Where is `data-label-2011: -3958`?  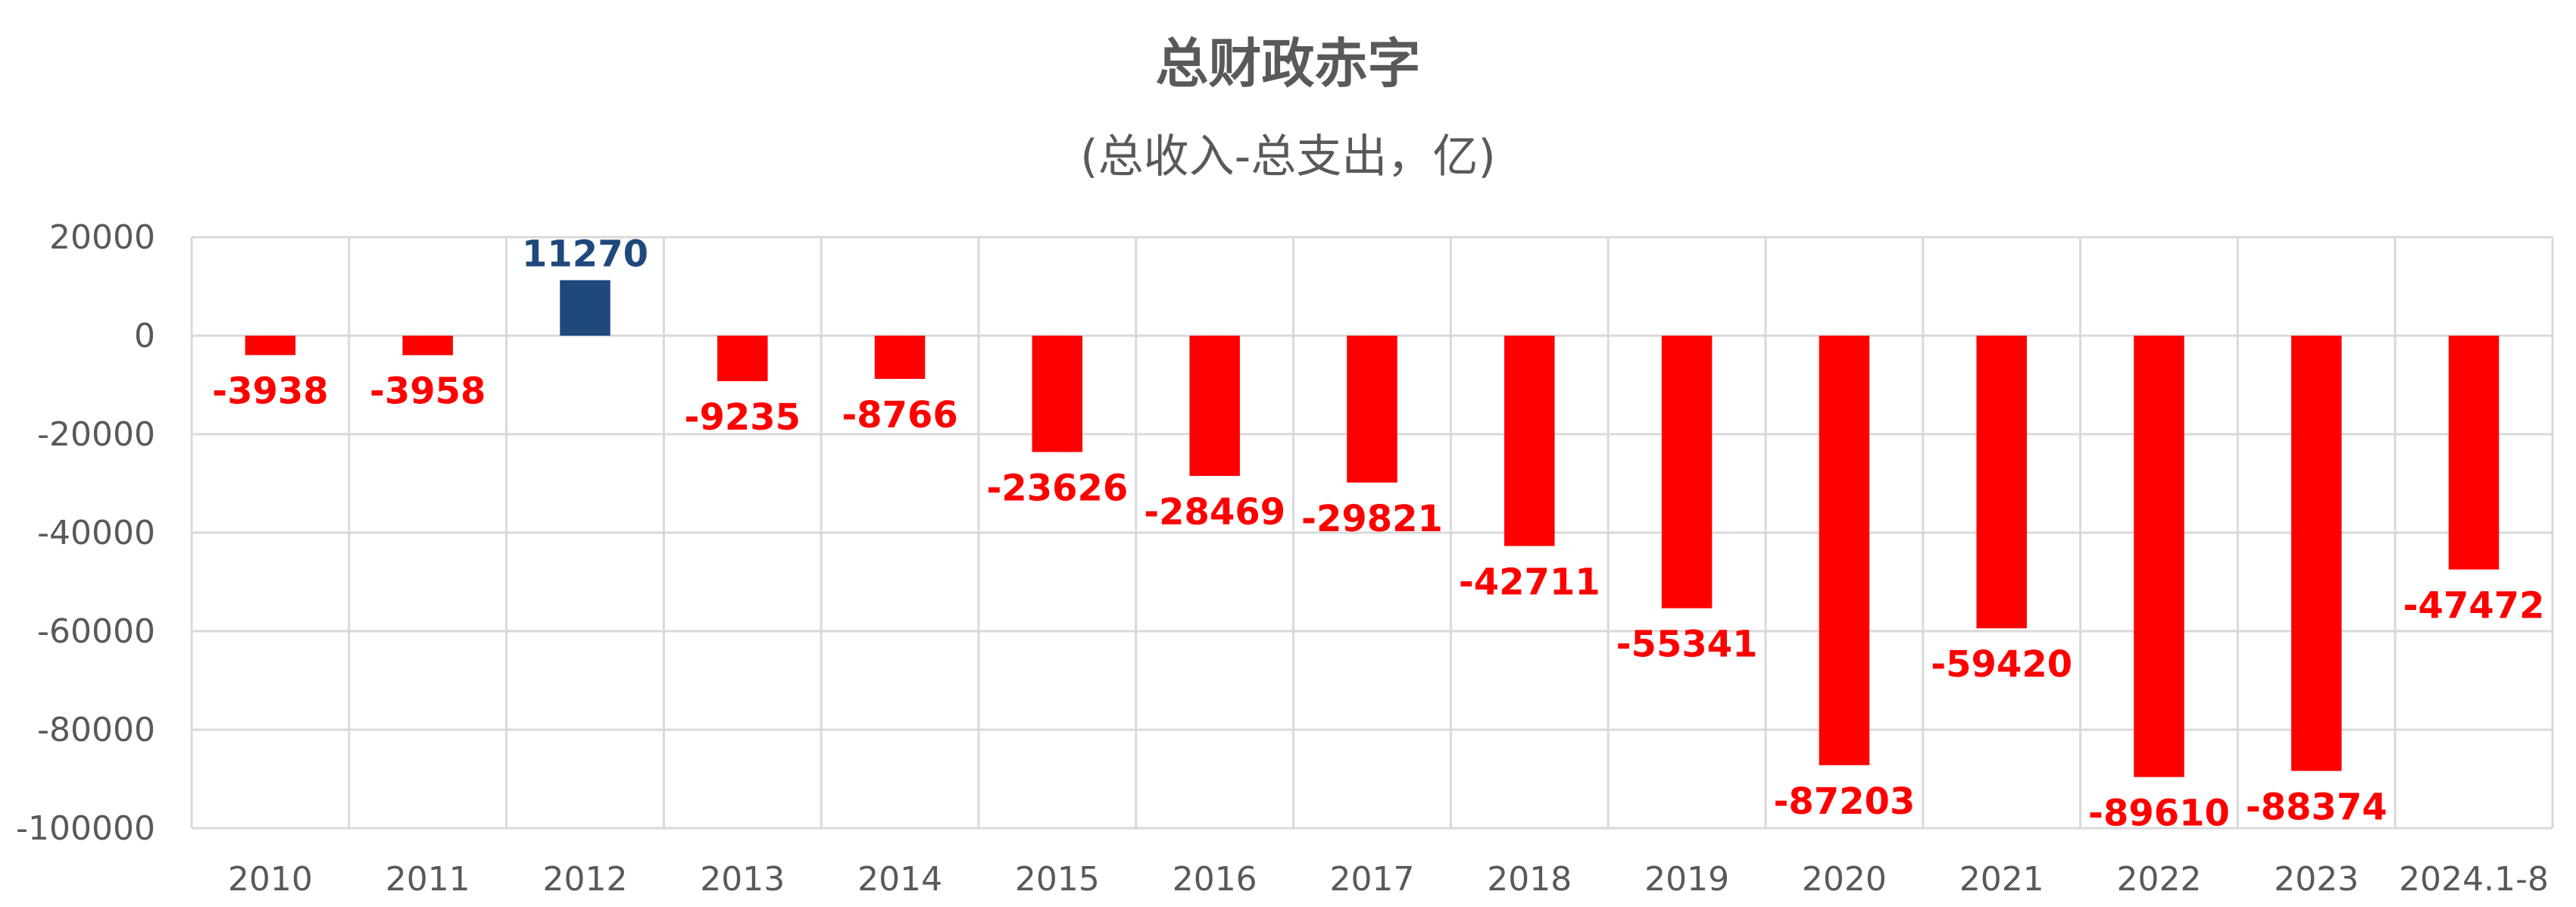
data-label-2011: -3958 is located at coordinates (428, 392).